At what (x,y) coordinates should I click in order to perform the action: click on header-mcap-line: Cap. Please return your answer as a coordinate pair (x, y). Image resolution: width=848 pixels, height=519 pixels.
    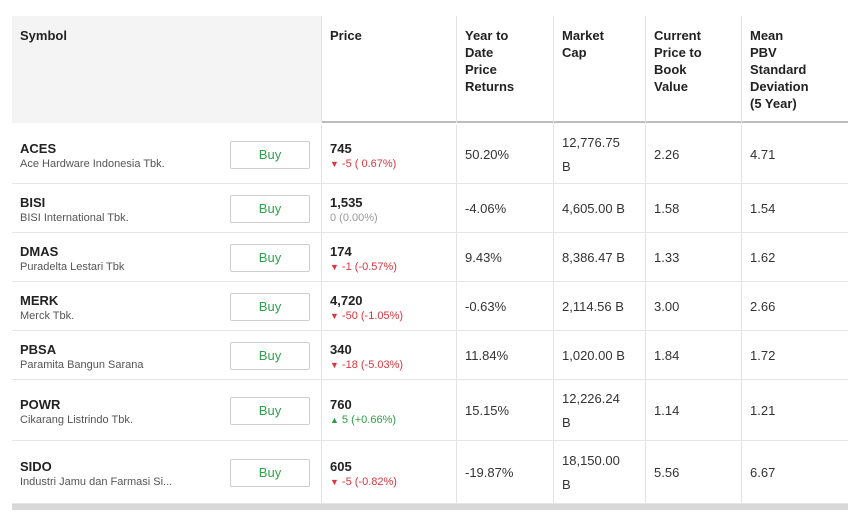
    Looking at the image, I should click on (574, 52).